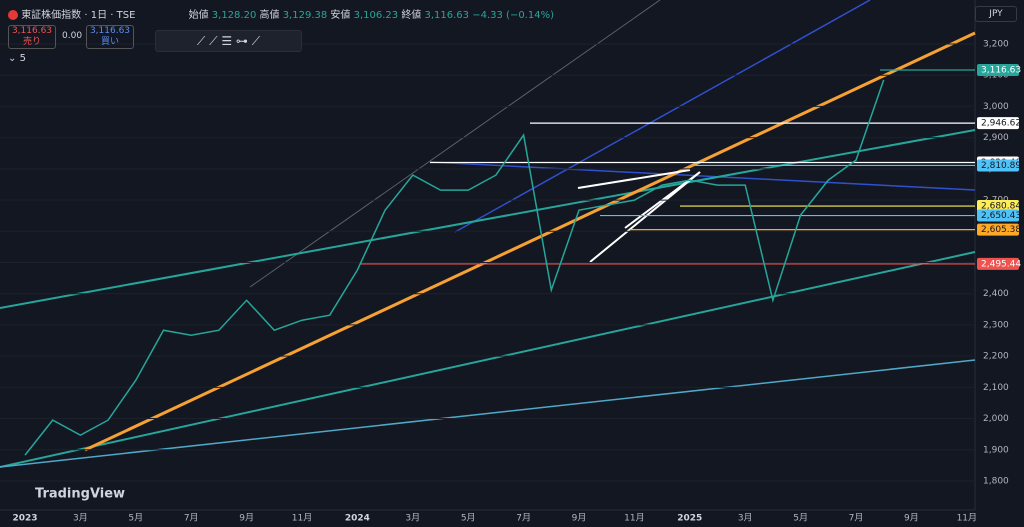 The image size is (1024, 527). Describe the element at coordinates (1001, 264) in the screenshot. I see `level-label: 2,495.44` at that location.